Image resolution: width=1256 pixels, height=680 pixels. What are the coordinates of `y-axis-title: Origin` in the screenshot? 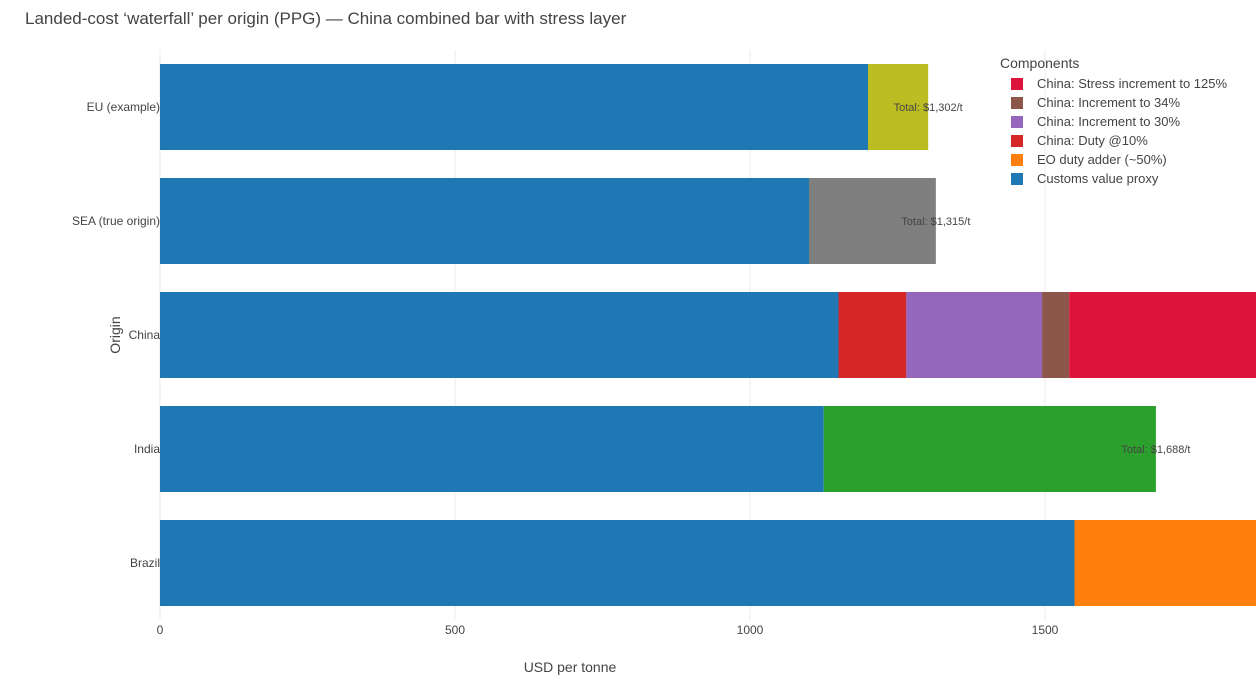 It's located at (115, 334).